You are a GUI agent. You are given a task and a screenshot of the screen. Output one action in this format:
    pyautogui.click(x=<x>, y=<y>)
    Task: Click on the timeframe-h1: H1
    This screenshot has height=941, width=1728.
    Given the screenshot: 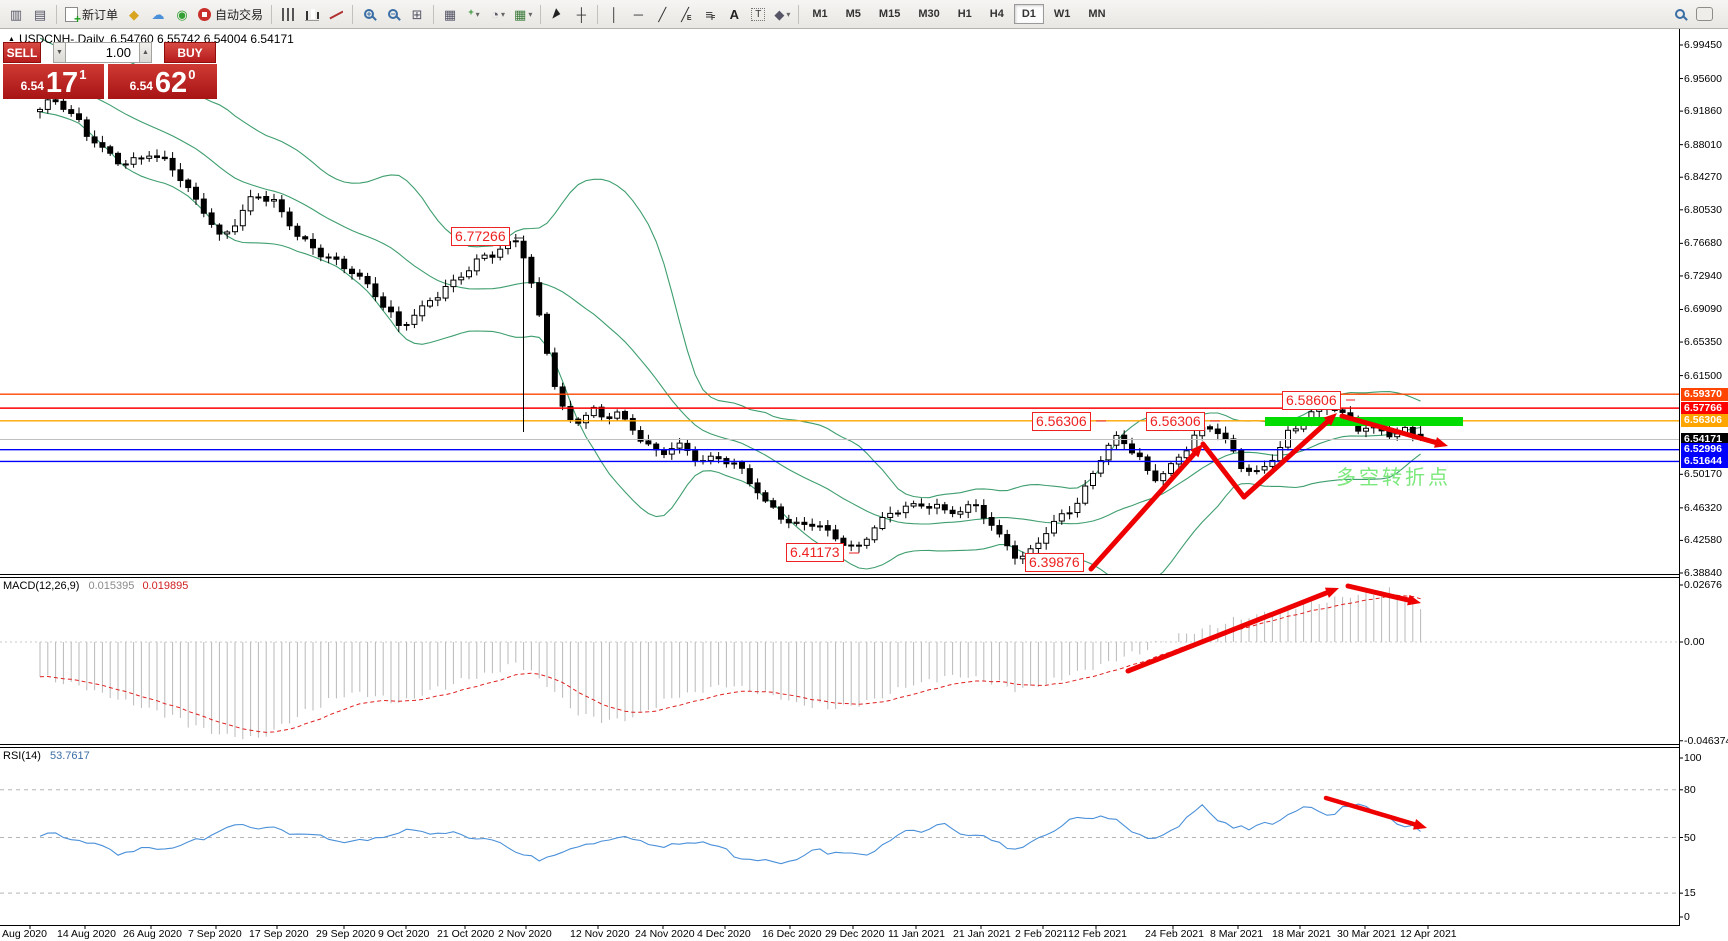 What is the action you would take?
    pyautogui.click(x=964, y=14)
    